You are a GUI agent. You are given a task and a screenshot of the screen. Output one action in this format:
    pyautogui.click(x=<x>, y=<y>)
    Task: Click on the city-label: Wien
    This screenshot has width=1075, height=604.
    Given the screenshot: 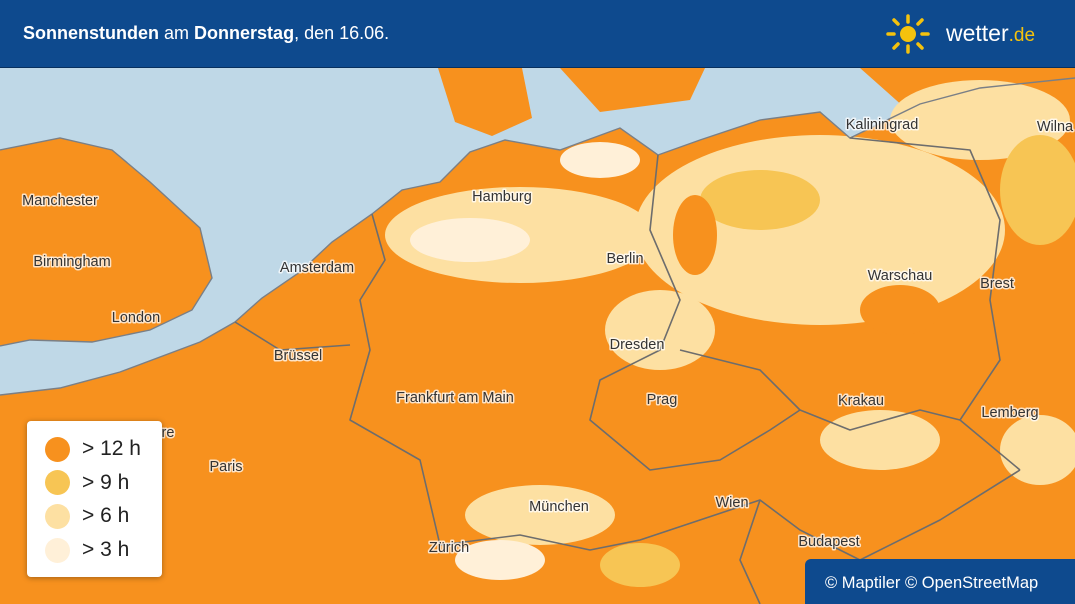 What is the action you would take?
    pyautogui.click(x=731, y=503)
    